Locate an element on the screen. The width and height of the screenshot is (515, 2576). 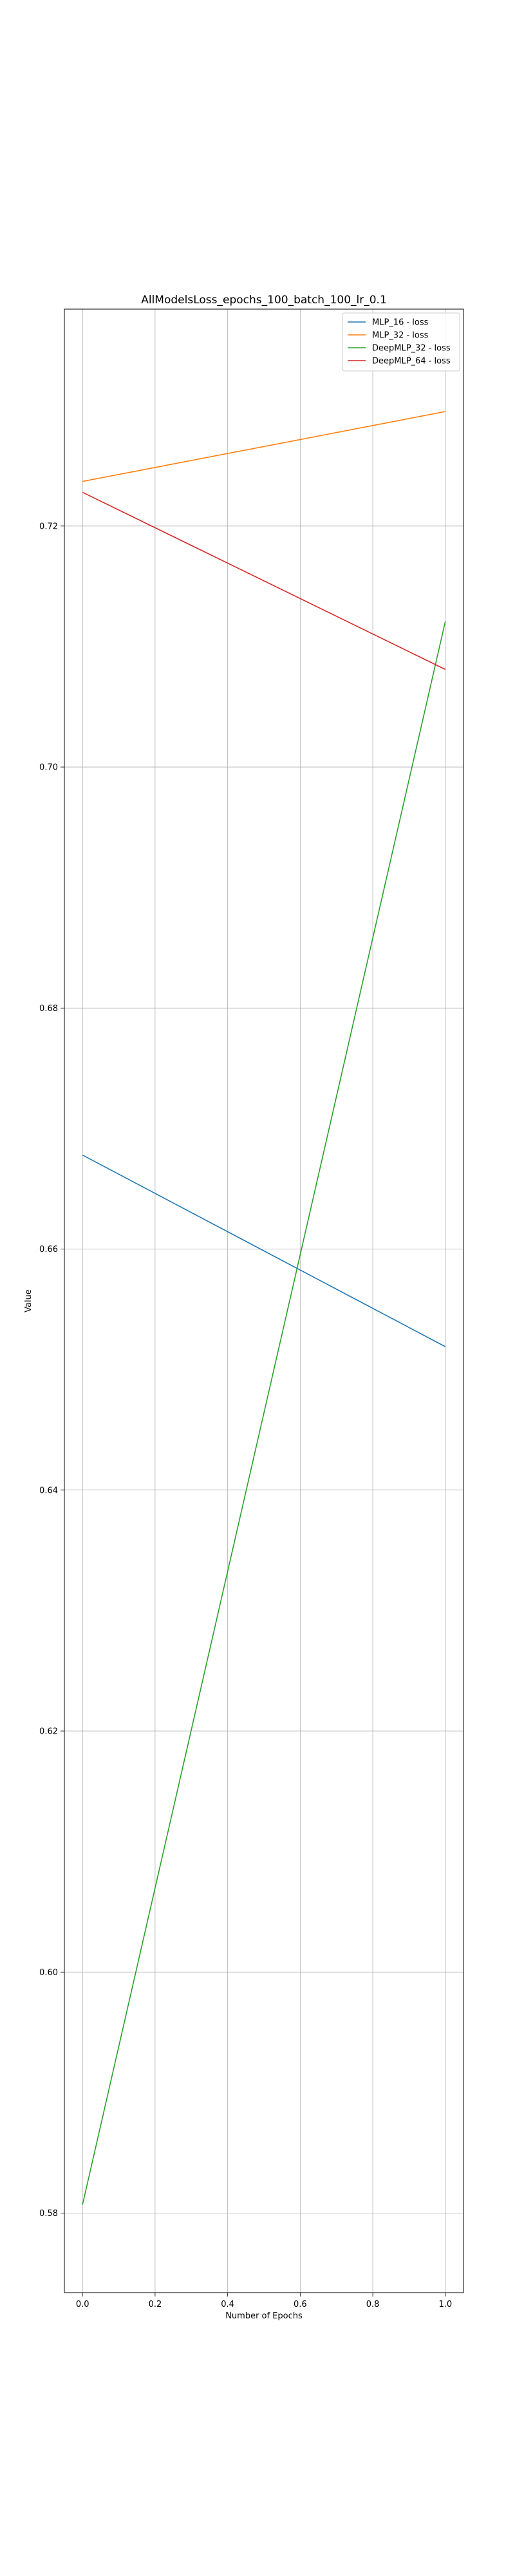
x-axis-label: Number of Epochs is located at coordinates (264, 2316).